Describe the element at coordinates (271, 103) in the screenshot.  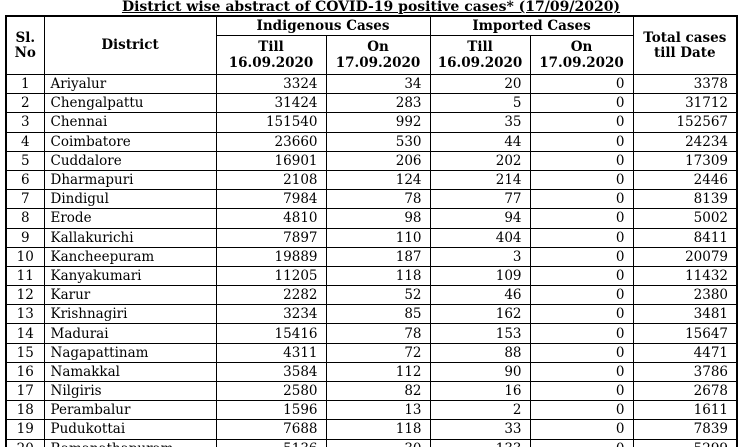
I see `indigenous-till-cell: 31424` at that location.